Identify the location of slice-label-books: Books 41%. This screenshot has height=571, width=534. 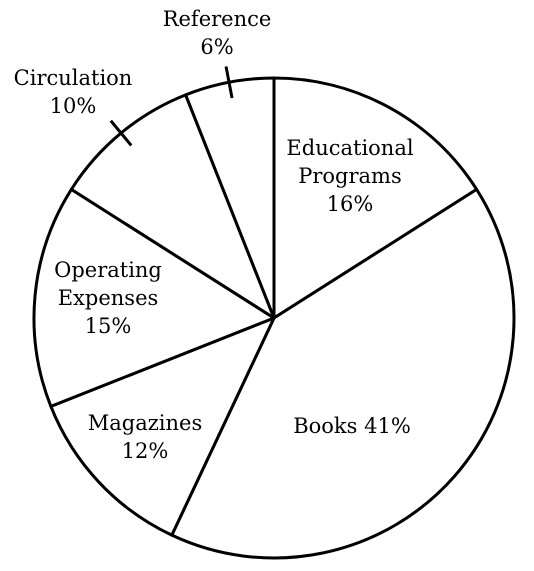
(352, 426).